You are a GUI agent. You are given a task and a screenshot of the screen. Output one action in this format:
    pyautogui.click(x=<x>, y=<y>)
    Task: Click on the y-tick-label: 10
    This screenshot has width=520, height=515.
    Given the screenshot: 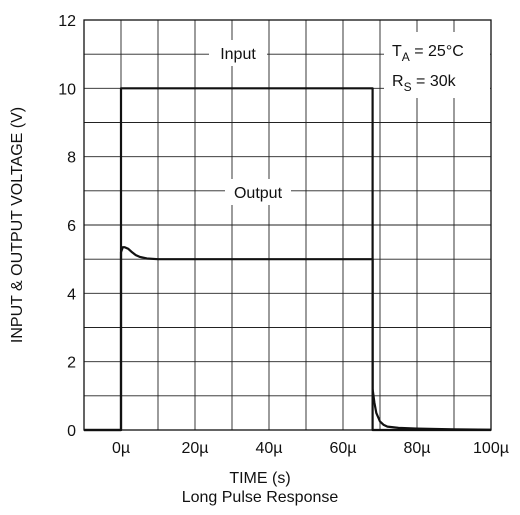 What is the action you would take?
    pyautogui.click(x=67, y=89)
    